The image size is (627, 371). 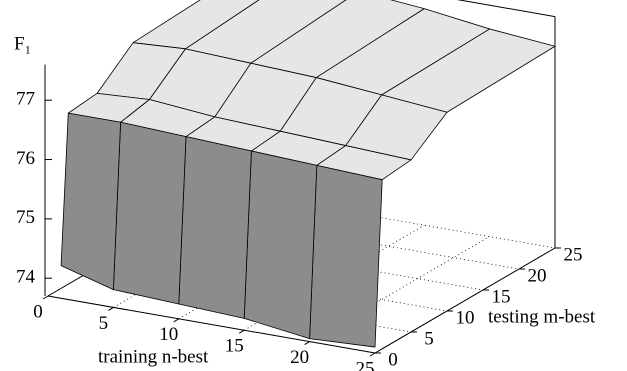 I want to click on x-tick-label: 20, so click(x=299, y=357).